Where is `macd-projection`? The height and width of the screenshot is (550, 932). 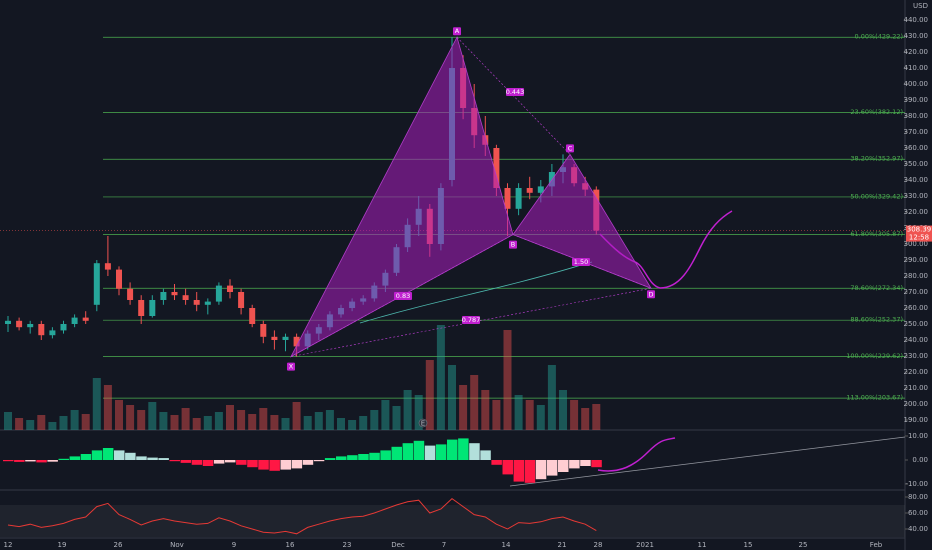 macd-projection is located at coordinates (636, 454).